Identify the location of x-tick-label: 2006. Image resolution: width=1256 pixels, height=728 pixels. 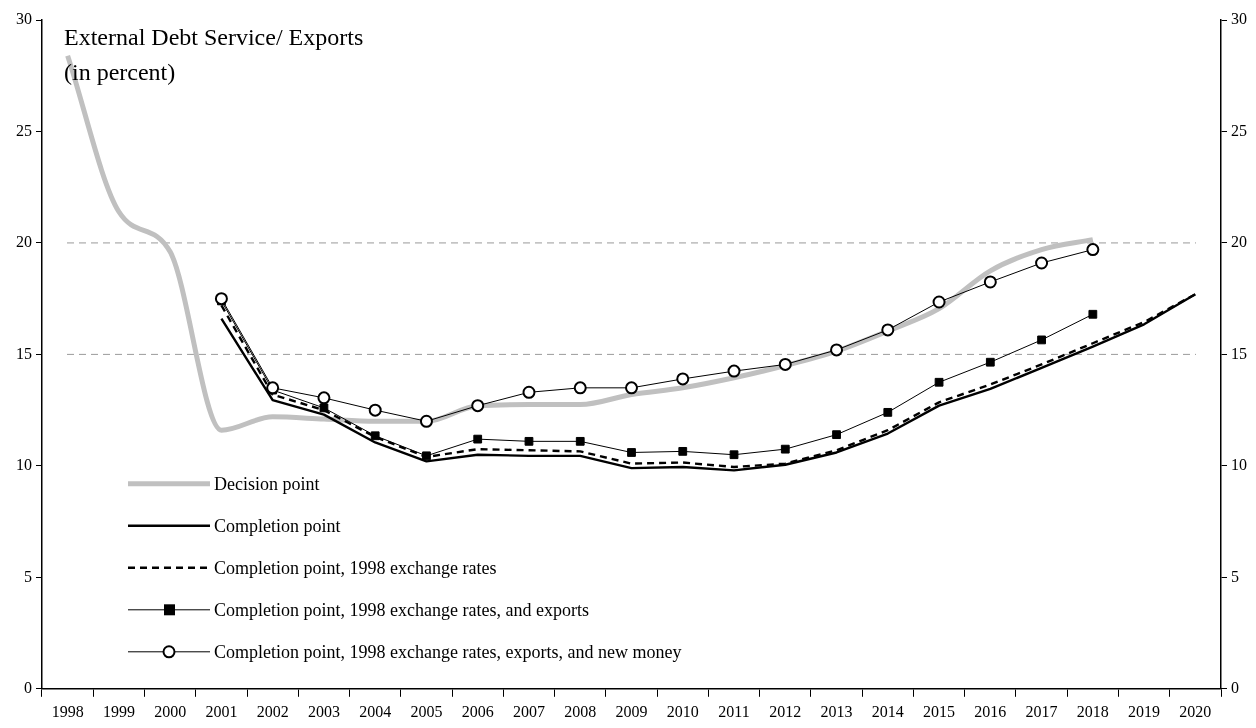
(477, 711).